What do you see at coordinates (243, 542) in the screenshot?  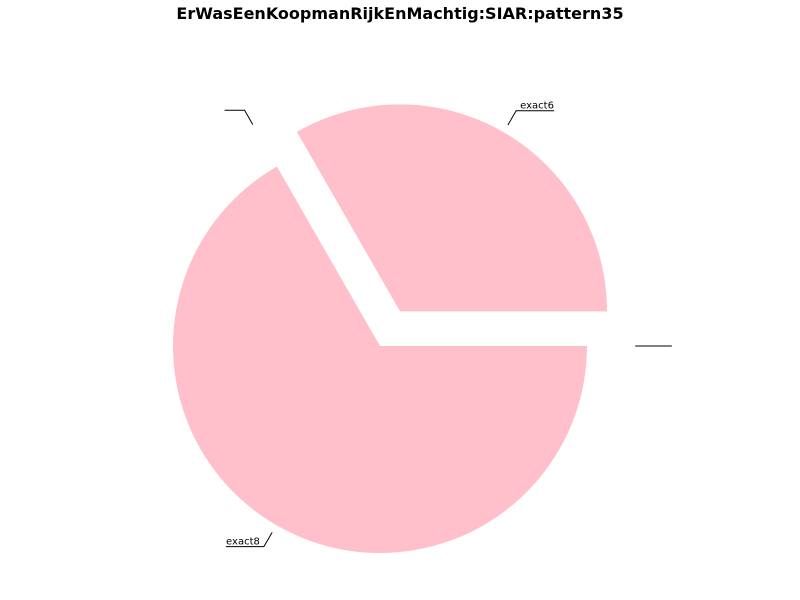 I see `slice-label-exact8: exact8` at bounding box center [243, 542].